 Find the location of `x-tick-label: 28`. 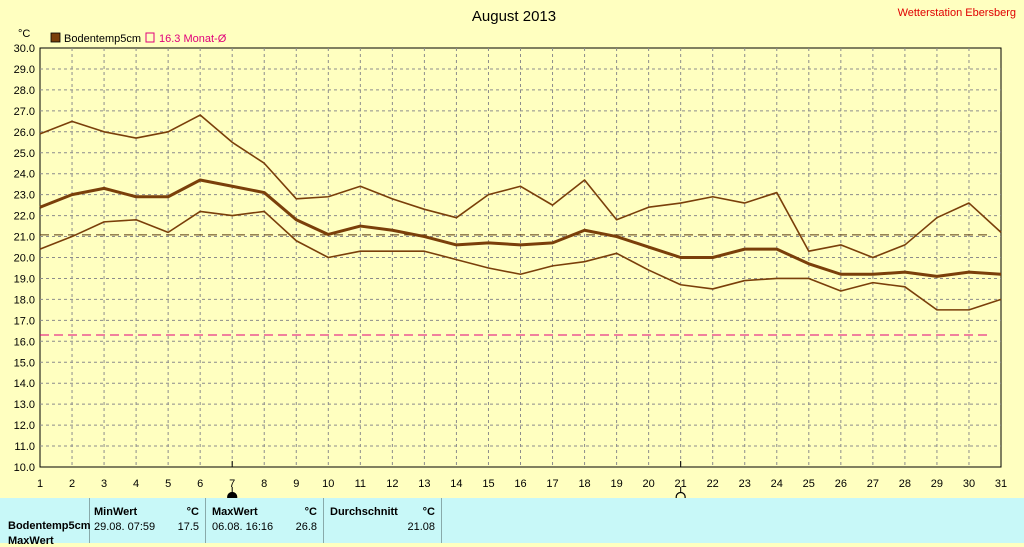

x-tick-label: 28 is located at coordinates (905, 484).